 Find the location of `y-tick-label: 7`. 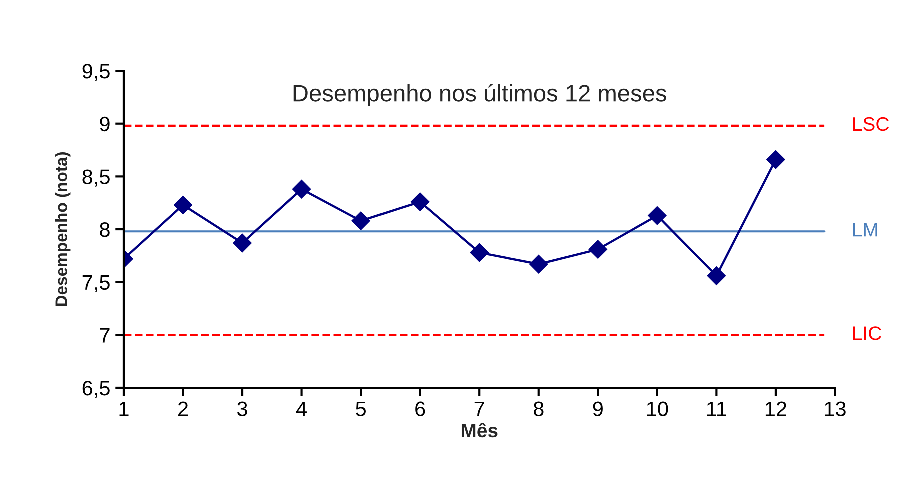

y-tick-label: 7 is located at coordinates (105, 335).